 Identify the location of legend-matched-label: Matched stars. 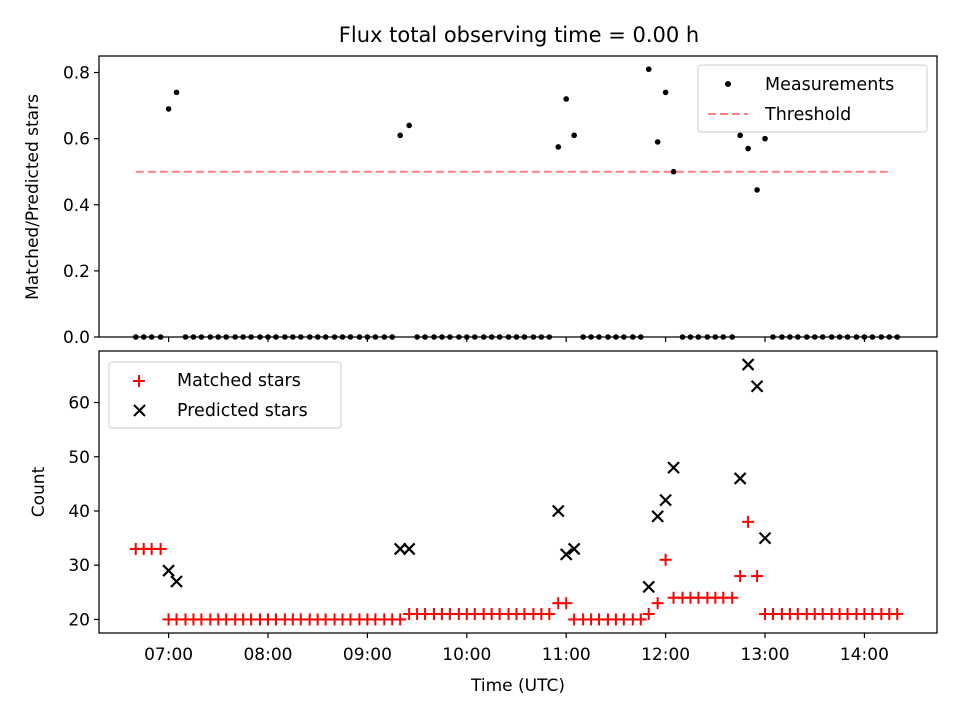
(239, 381).